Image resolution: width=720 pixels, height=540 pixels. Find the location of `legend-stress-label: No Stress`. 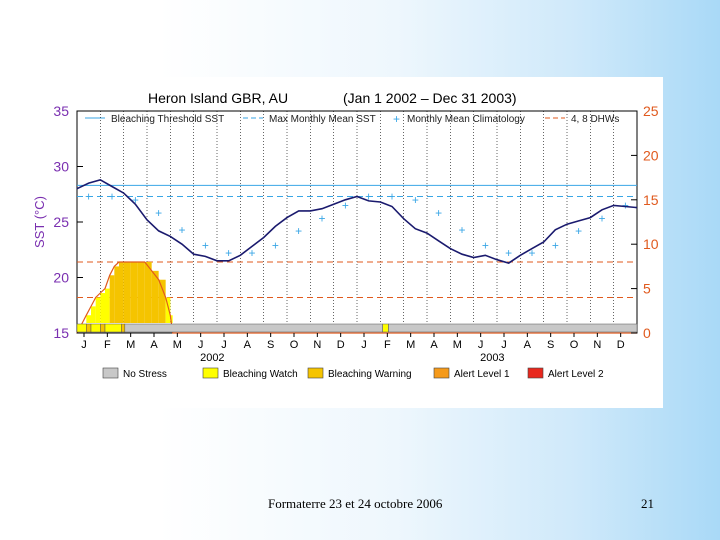

legend-stress-label: No Stress is located at coordinates (145, 374).